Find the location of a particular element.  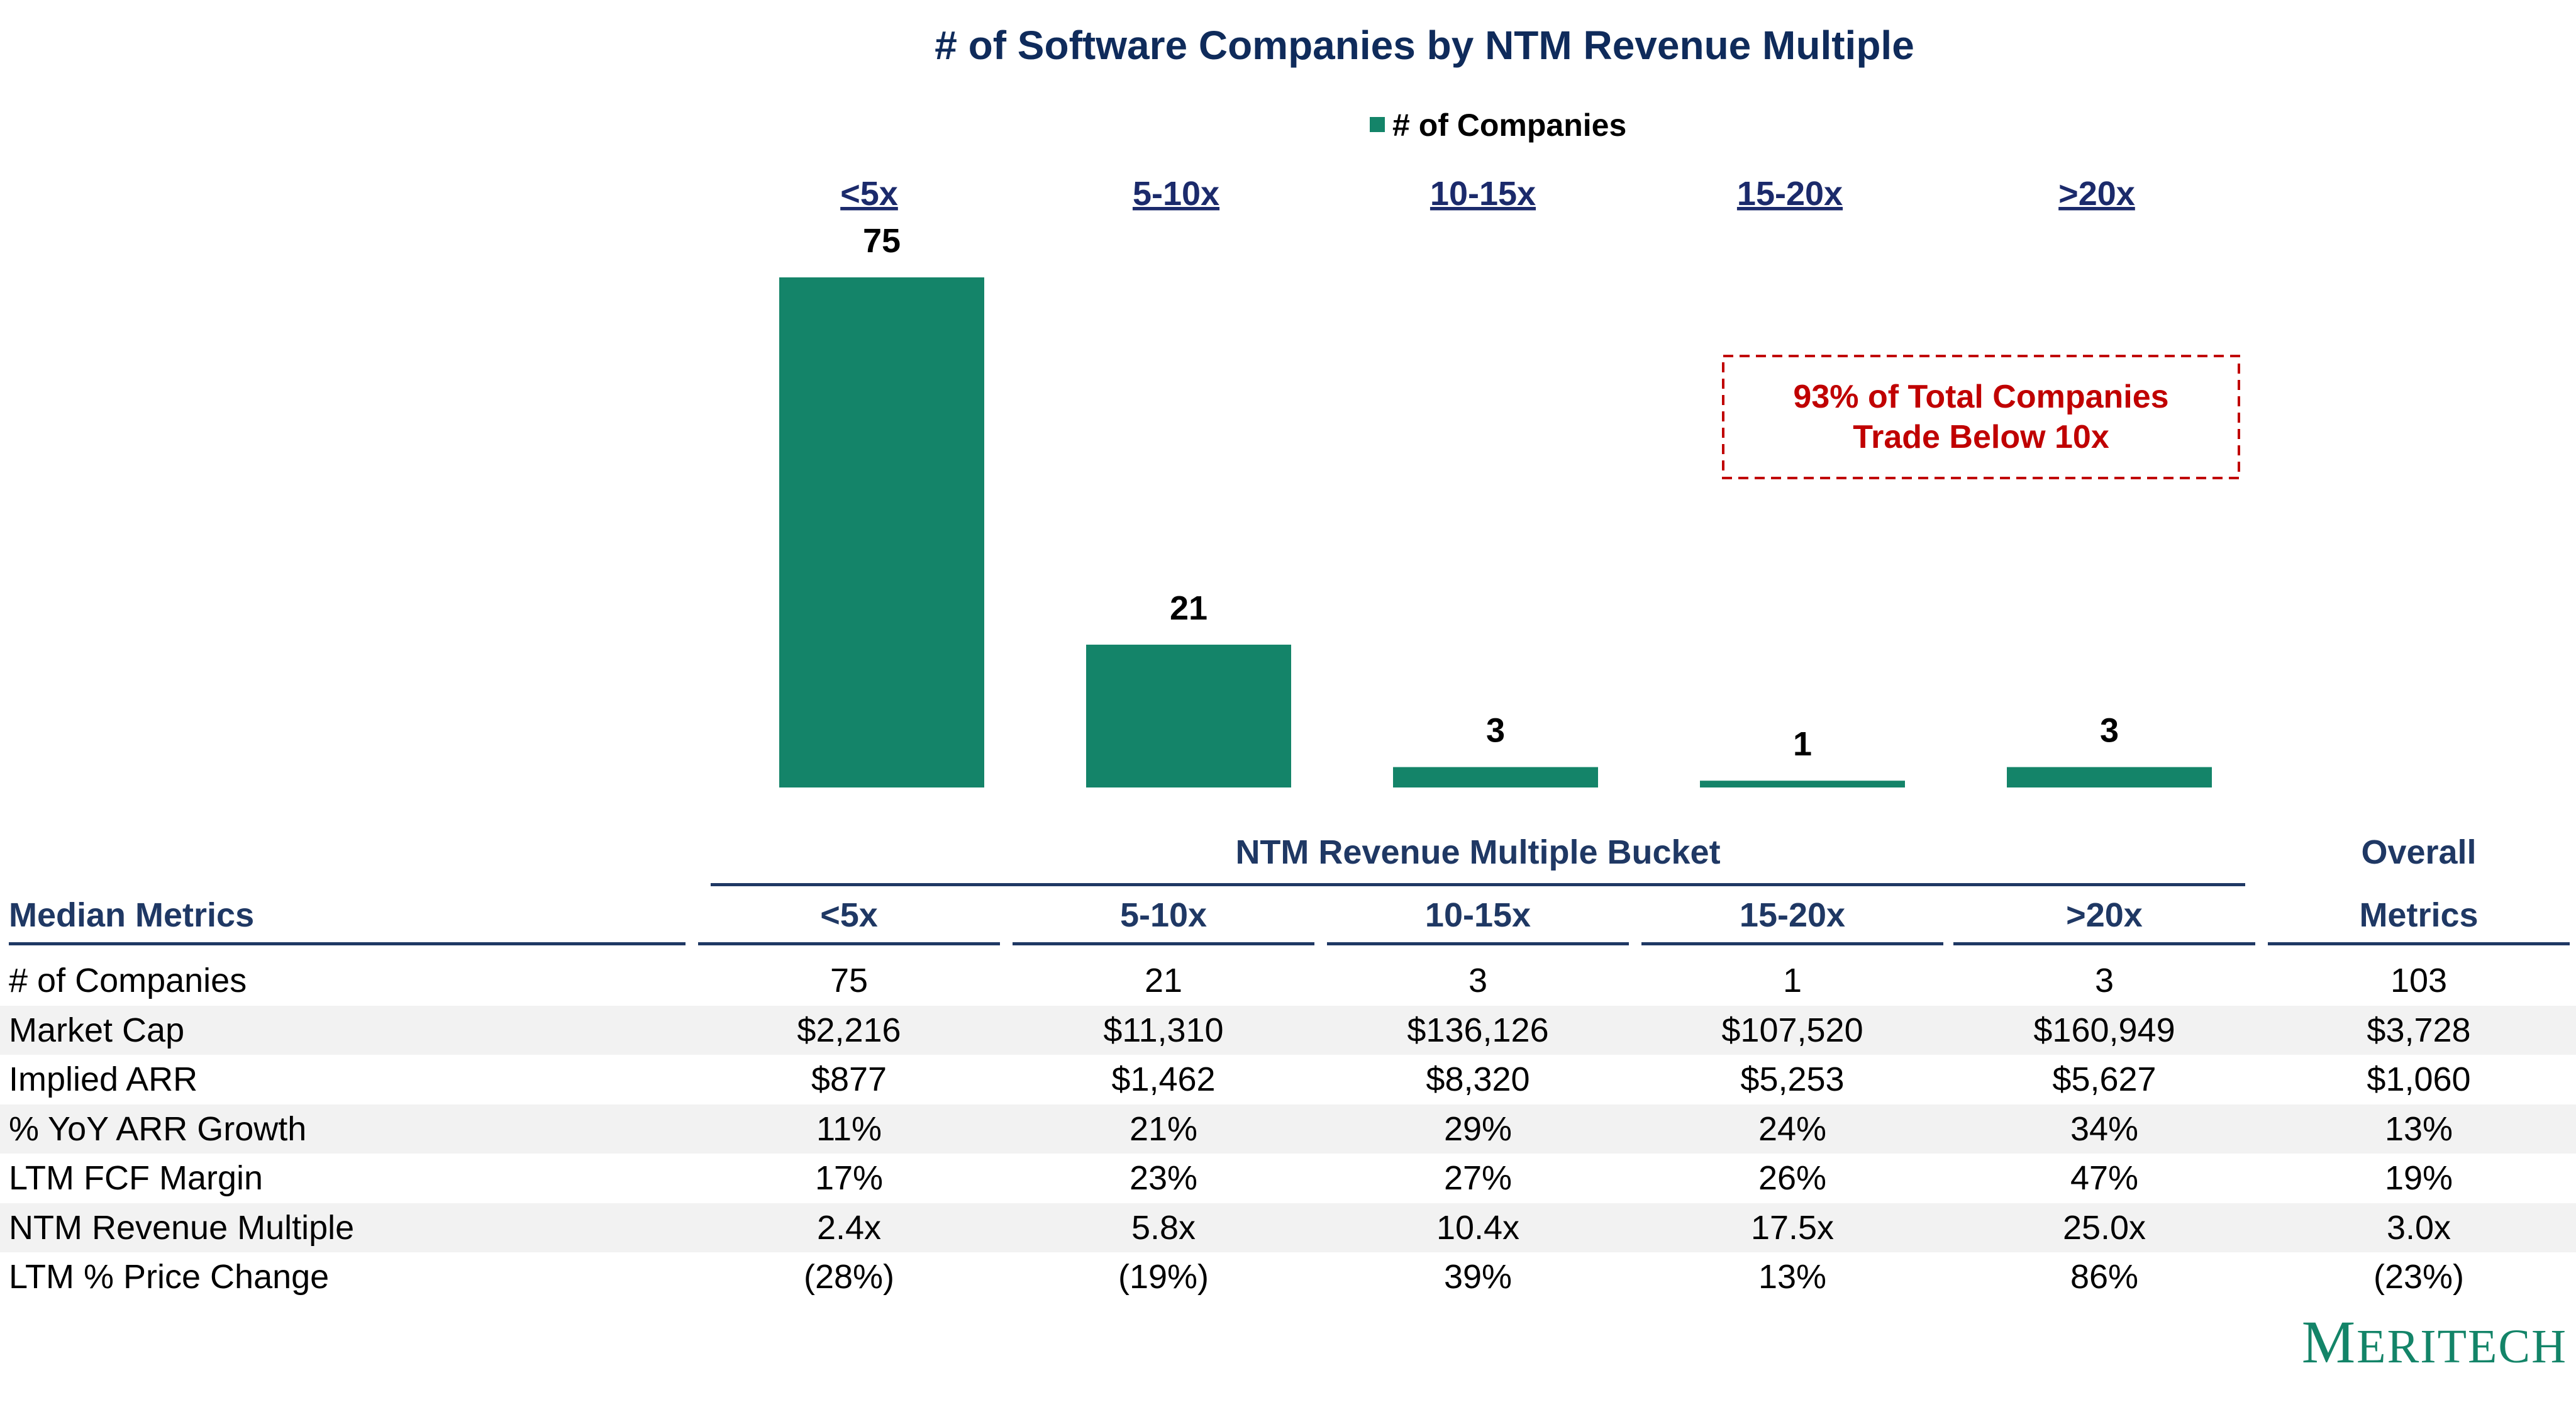

column-header-4: >20x is located at coordinates (2104, 915).